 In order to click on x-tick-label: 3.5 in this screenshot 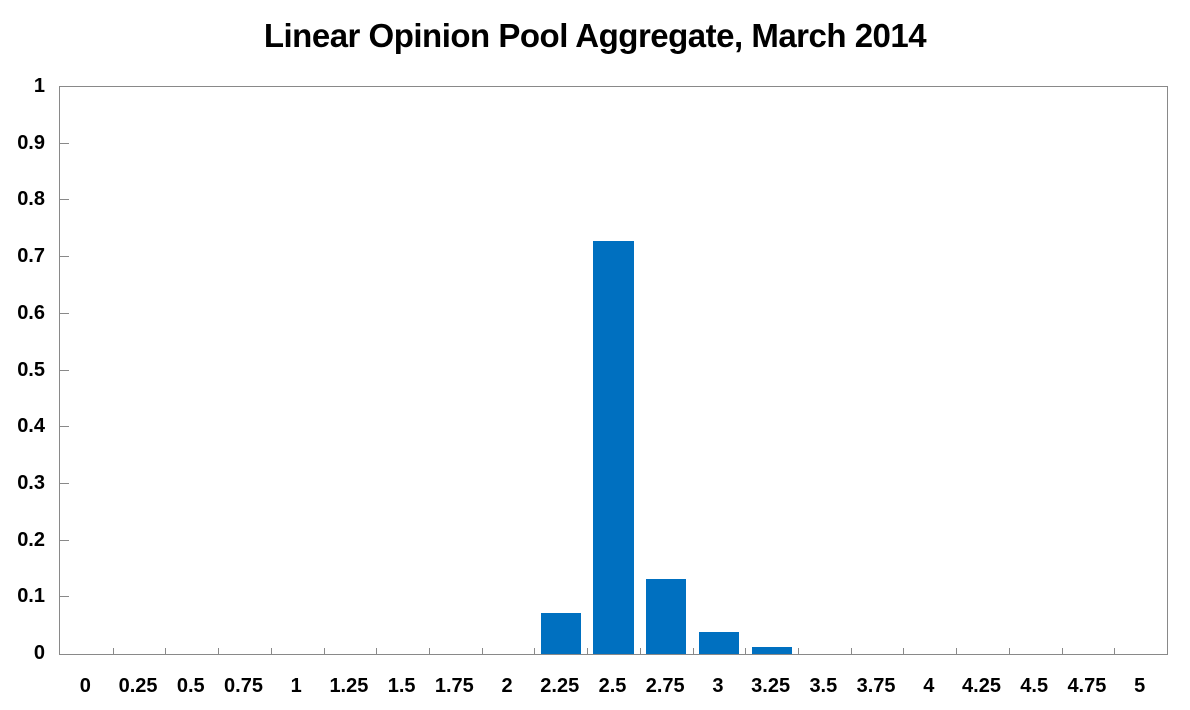, I will do `click(823, 686)`.